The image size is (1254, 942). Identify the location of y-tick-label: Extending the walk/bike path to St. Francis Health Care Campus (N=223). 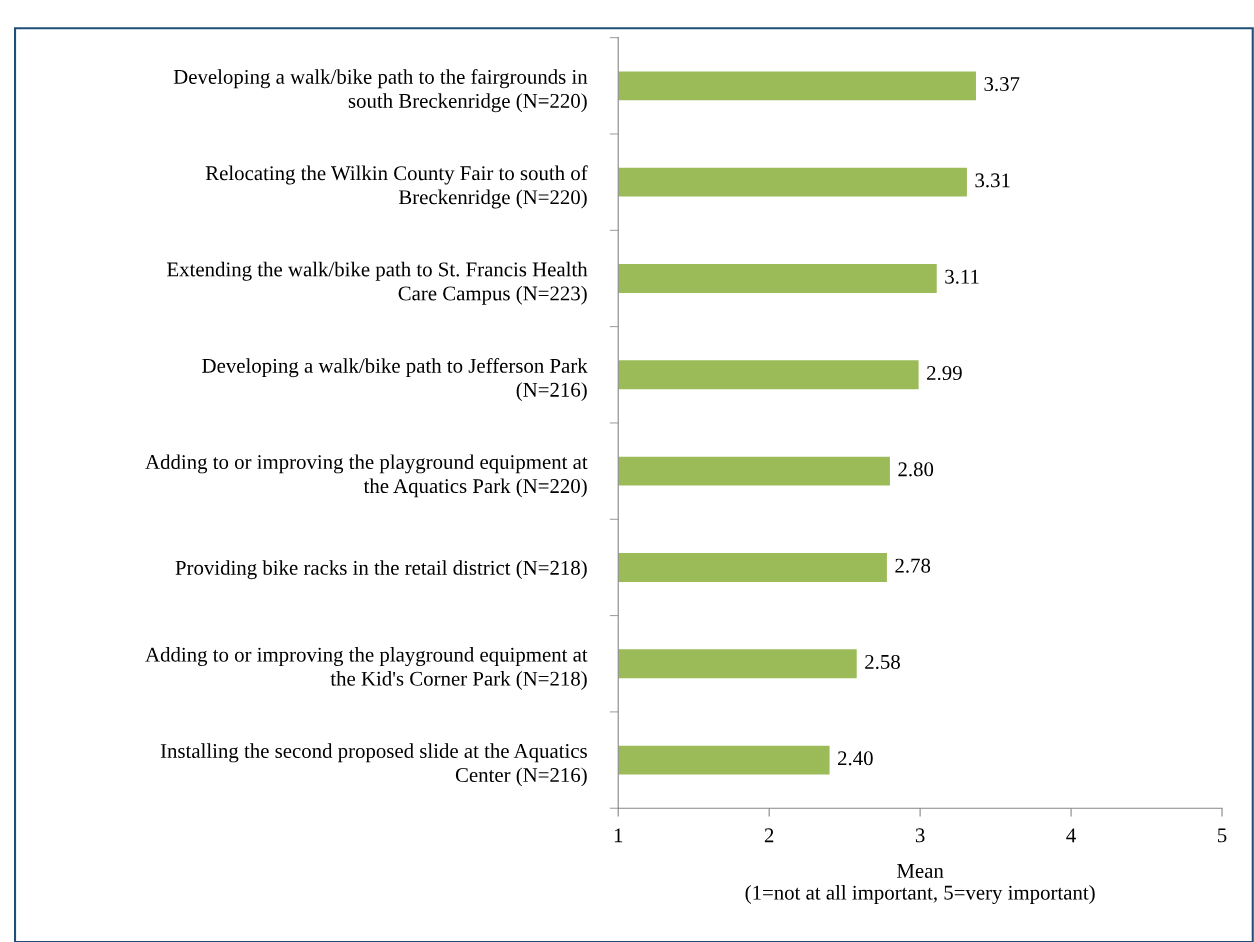
(377, 283).